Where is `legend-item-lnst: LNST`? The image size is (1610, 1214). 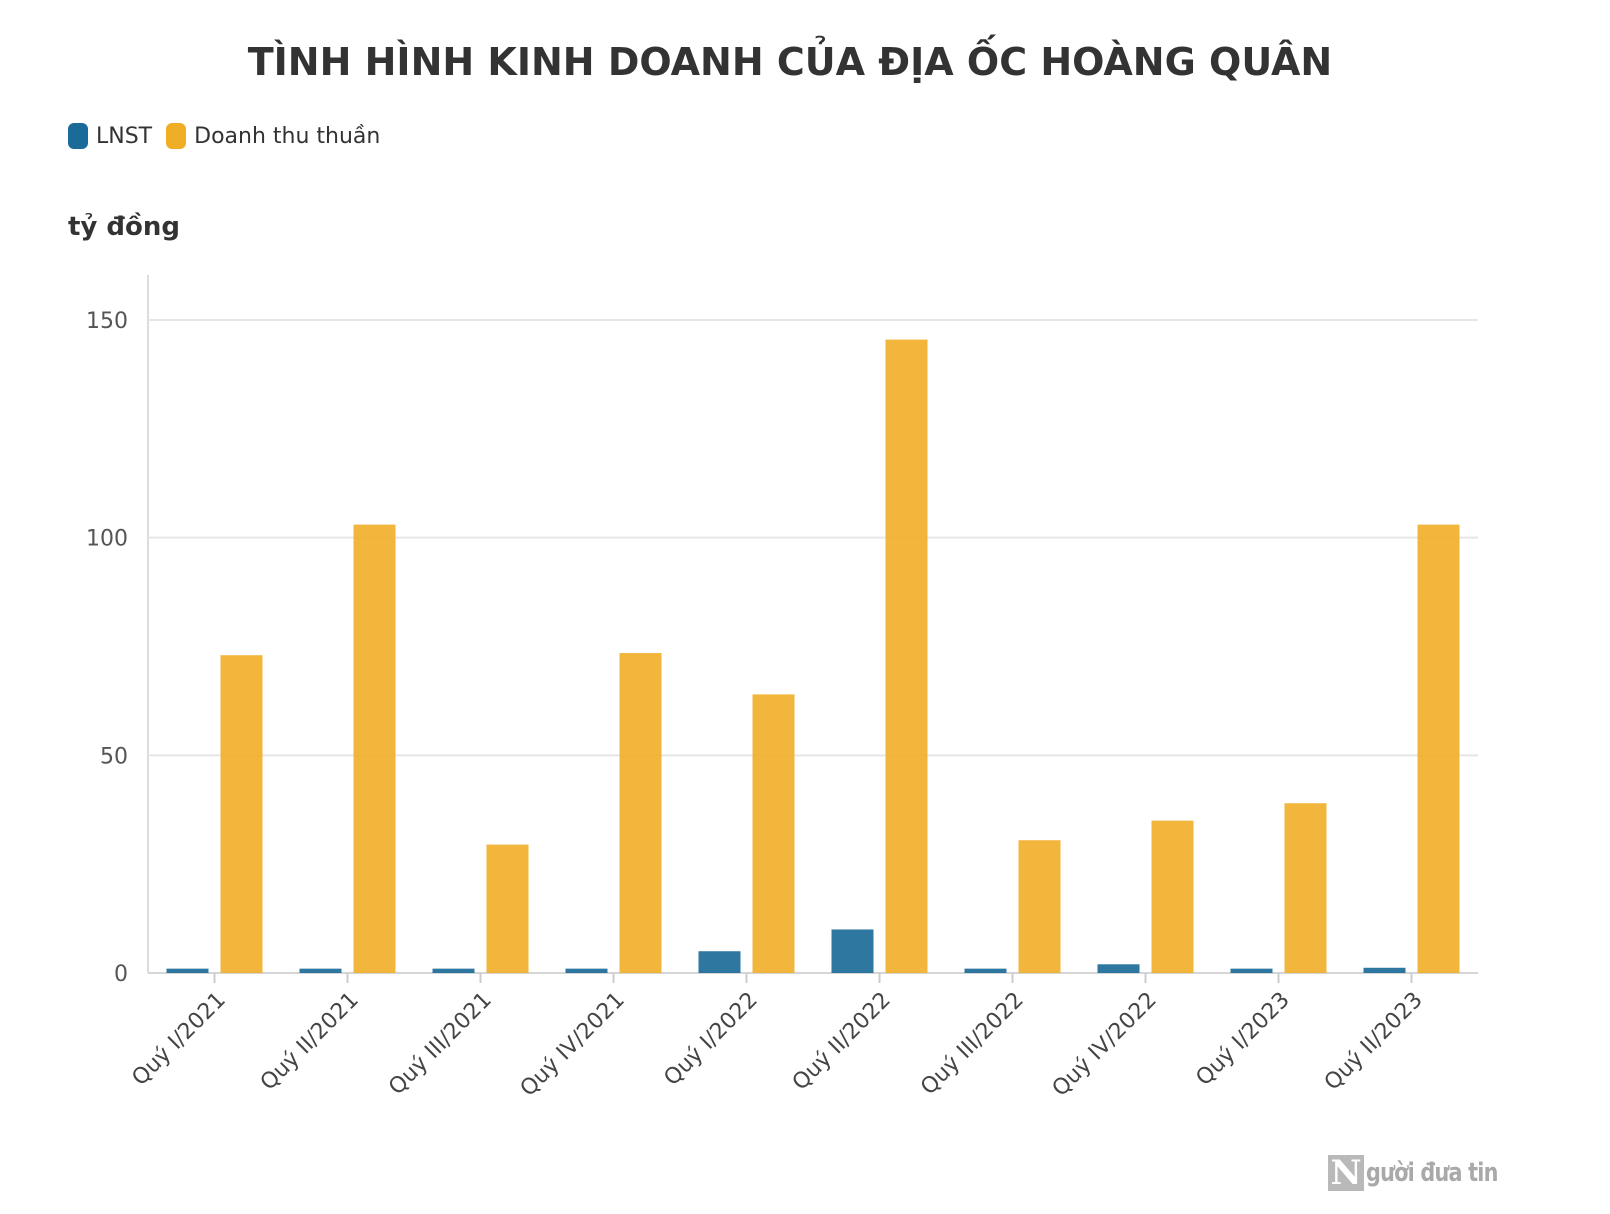 legend-item-lnst: LNST is located at coordinates (110, 136).